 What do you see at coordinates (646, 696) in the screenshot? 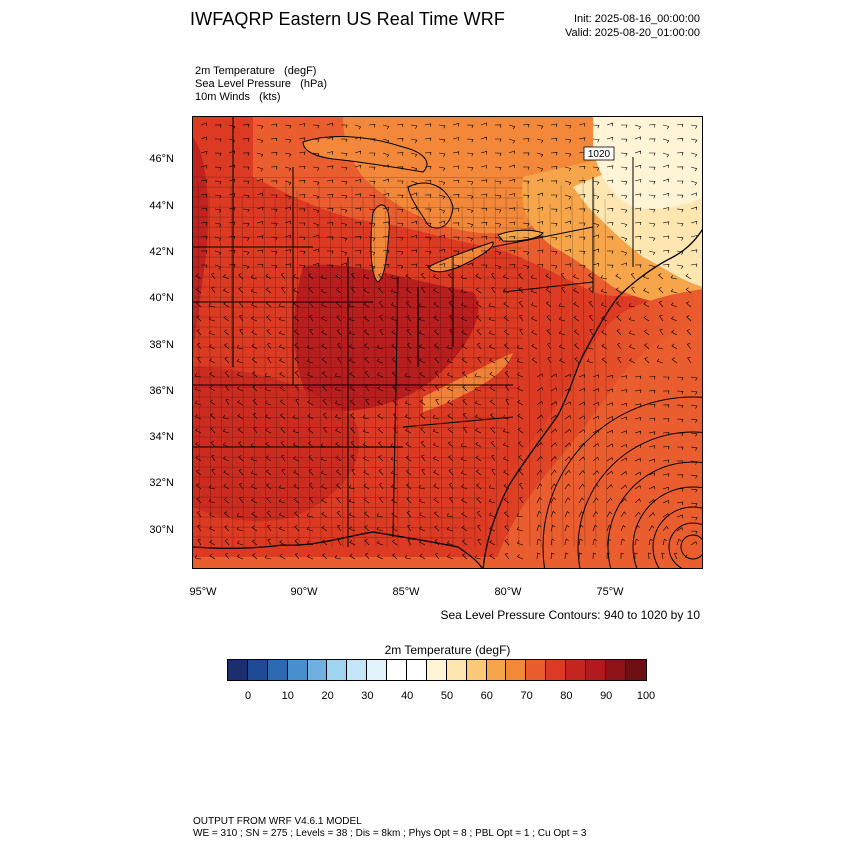
I see `colorbar-label: 100` at bounding box center [646, 696].